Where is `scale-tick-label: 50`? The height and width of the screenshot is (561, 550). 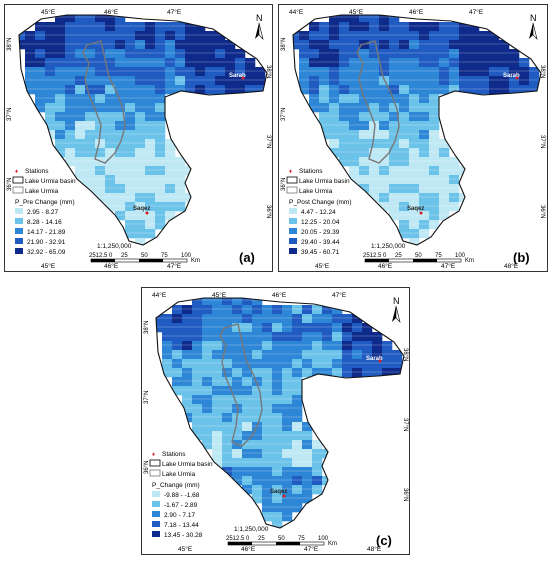 scale-tick-label: 50 is located at coordinates (418, 256).